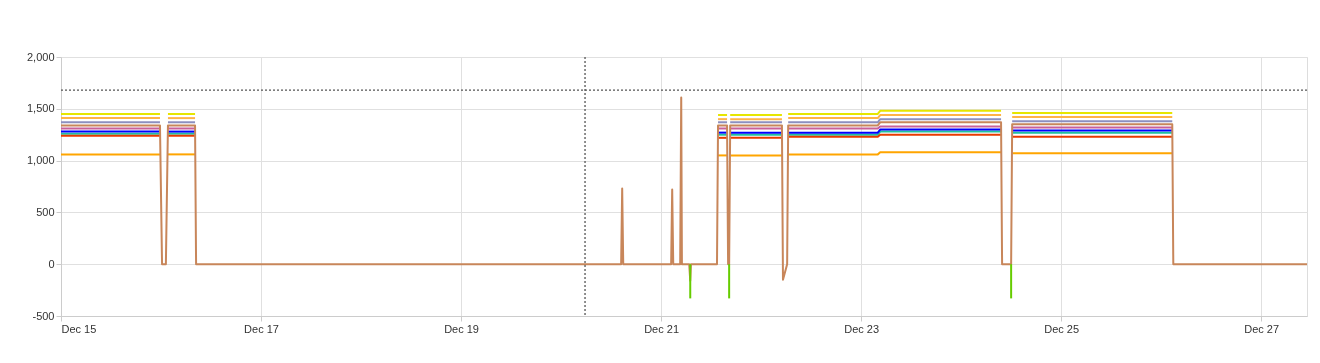 This screenshot has height=363, width=1320. What do you see at coordinates (51, 263) in the screenshot?
I see `y-tick-label: 0` at bounding box center [51, 263].